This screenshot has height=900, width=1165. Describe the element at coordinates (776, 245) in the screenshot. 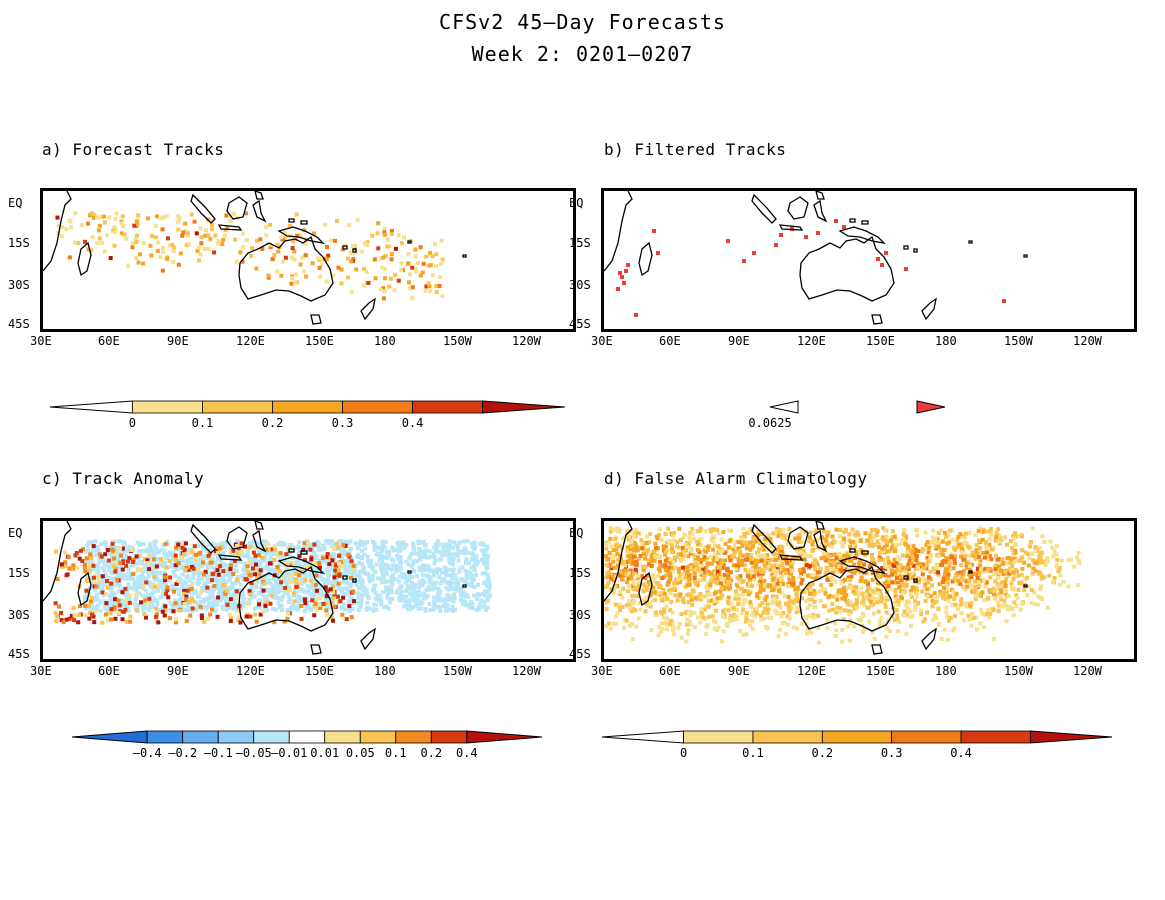

I see `filtered-track-cell` at that location.